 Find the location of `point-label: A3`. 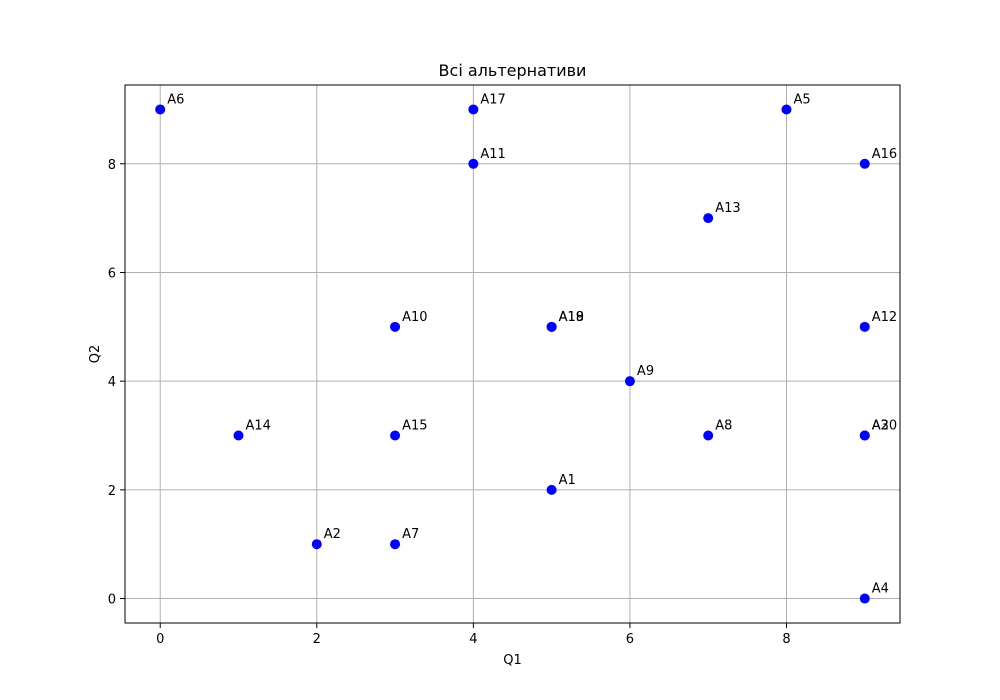

point-label: A3 is located at coordinates (880, 426).